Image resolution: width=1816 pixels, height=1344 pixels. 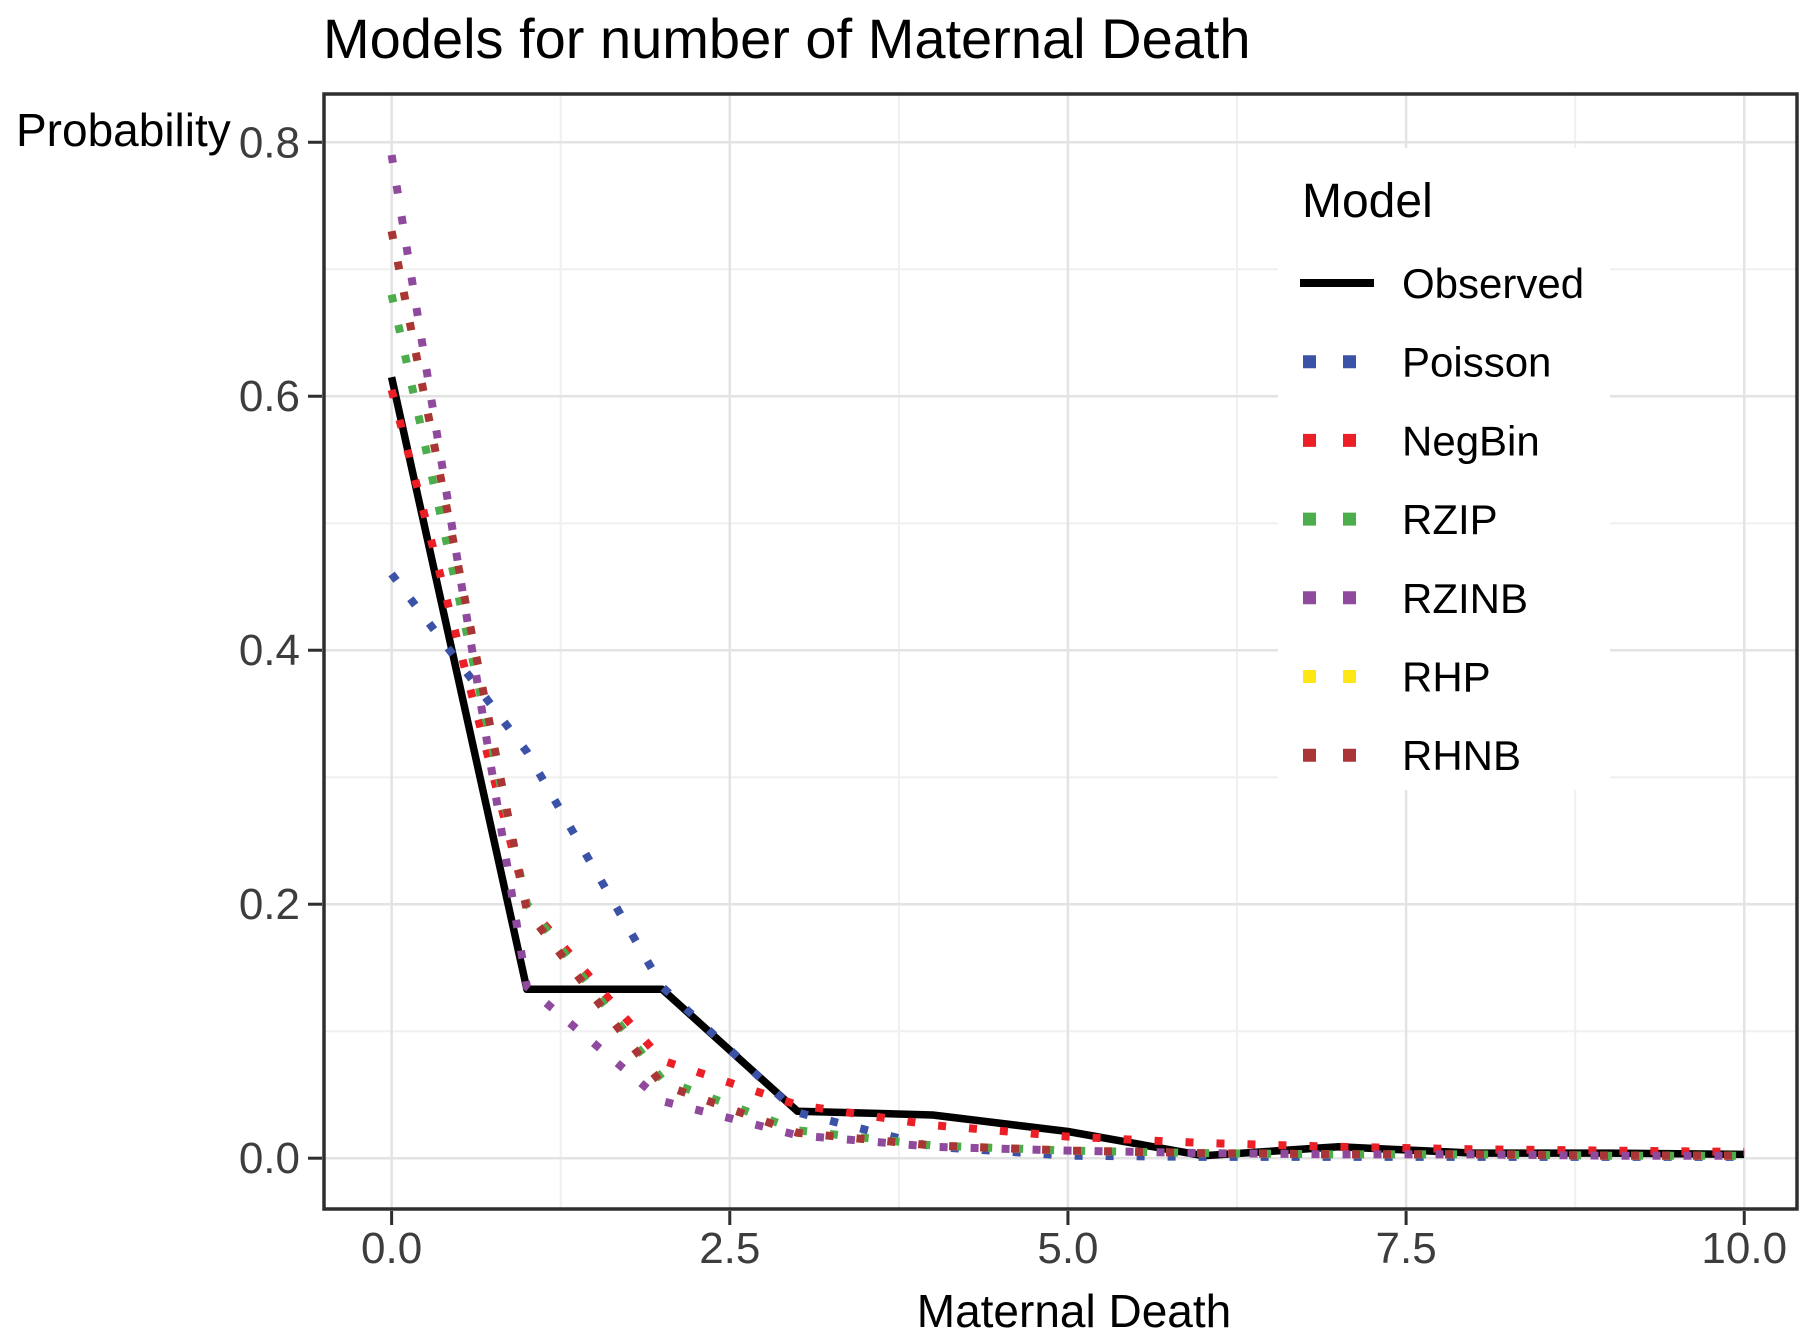 What do you see at coordinates (1446, 677) in the screenshot?
I see `legend-label-rhp: RHP` at bounding box center [1446, 677].